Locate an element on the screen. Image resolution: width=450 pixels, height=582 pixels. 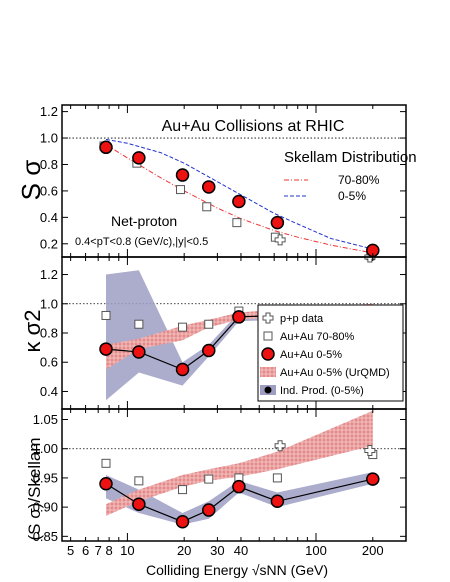
x-tick-label: 7 is located at coordinates (98, 550).